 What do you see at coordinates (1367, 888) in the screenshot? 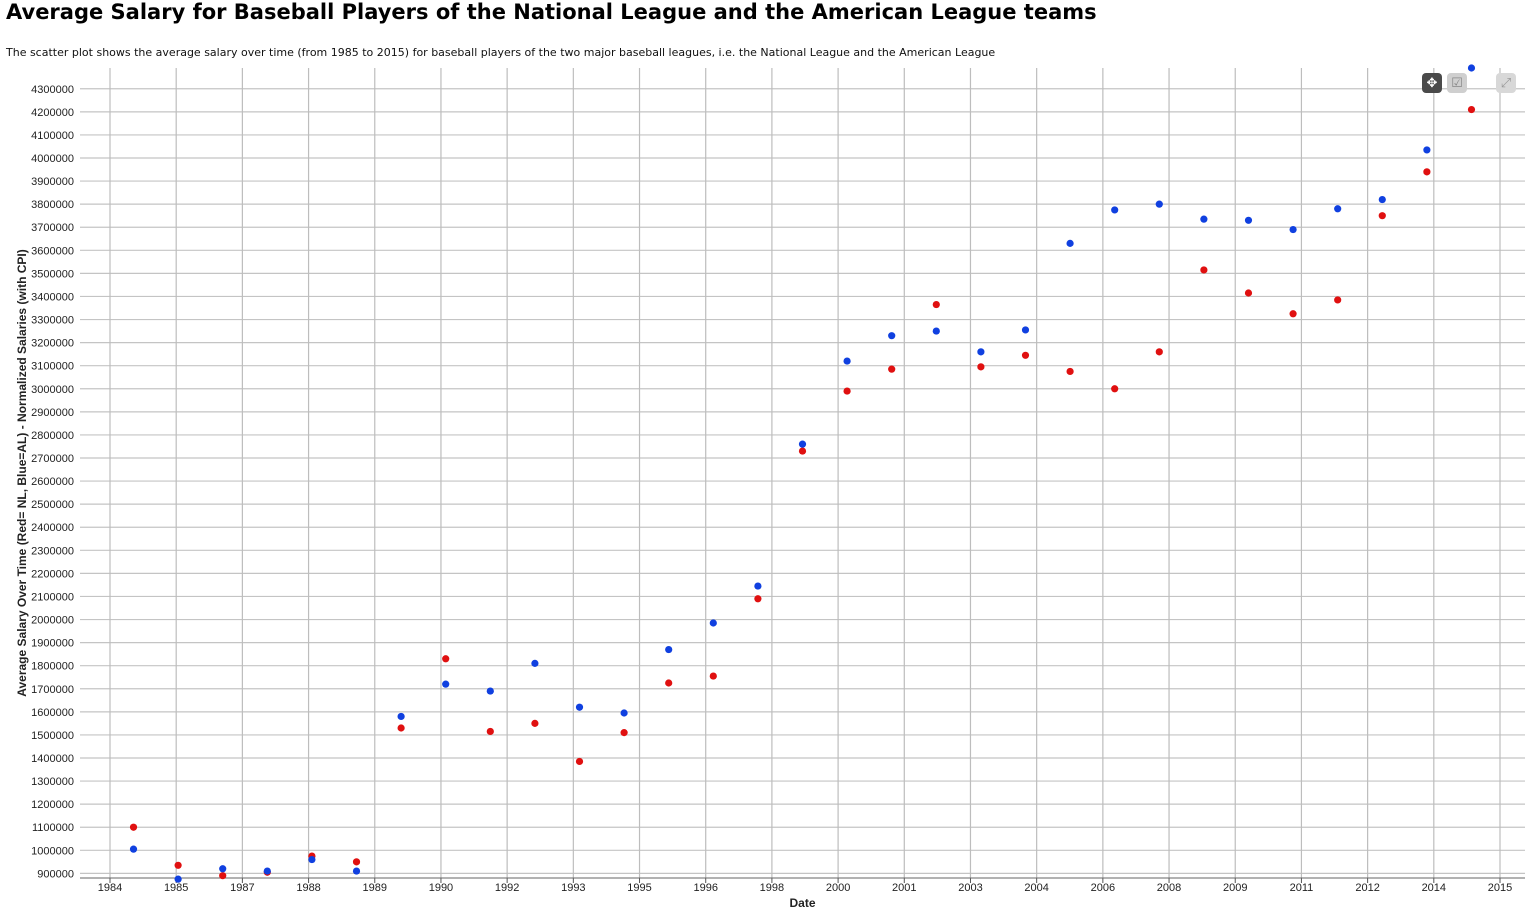
I see `x-tick-label: 2012` at bounding box center [1367, 888].